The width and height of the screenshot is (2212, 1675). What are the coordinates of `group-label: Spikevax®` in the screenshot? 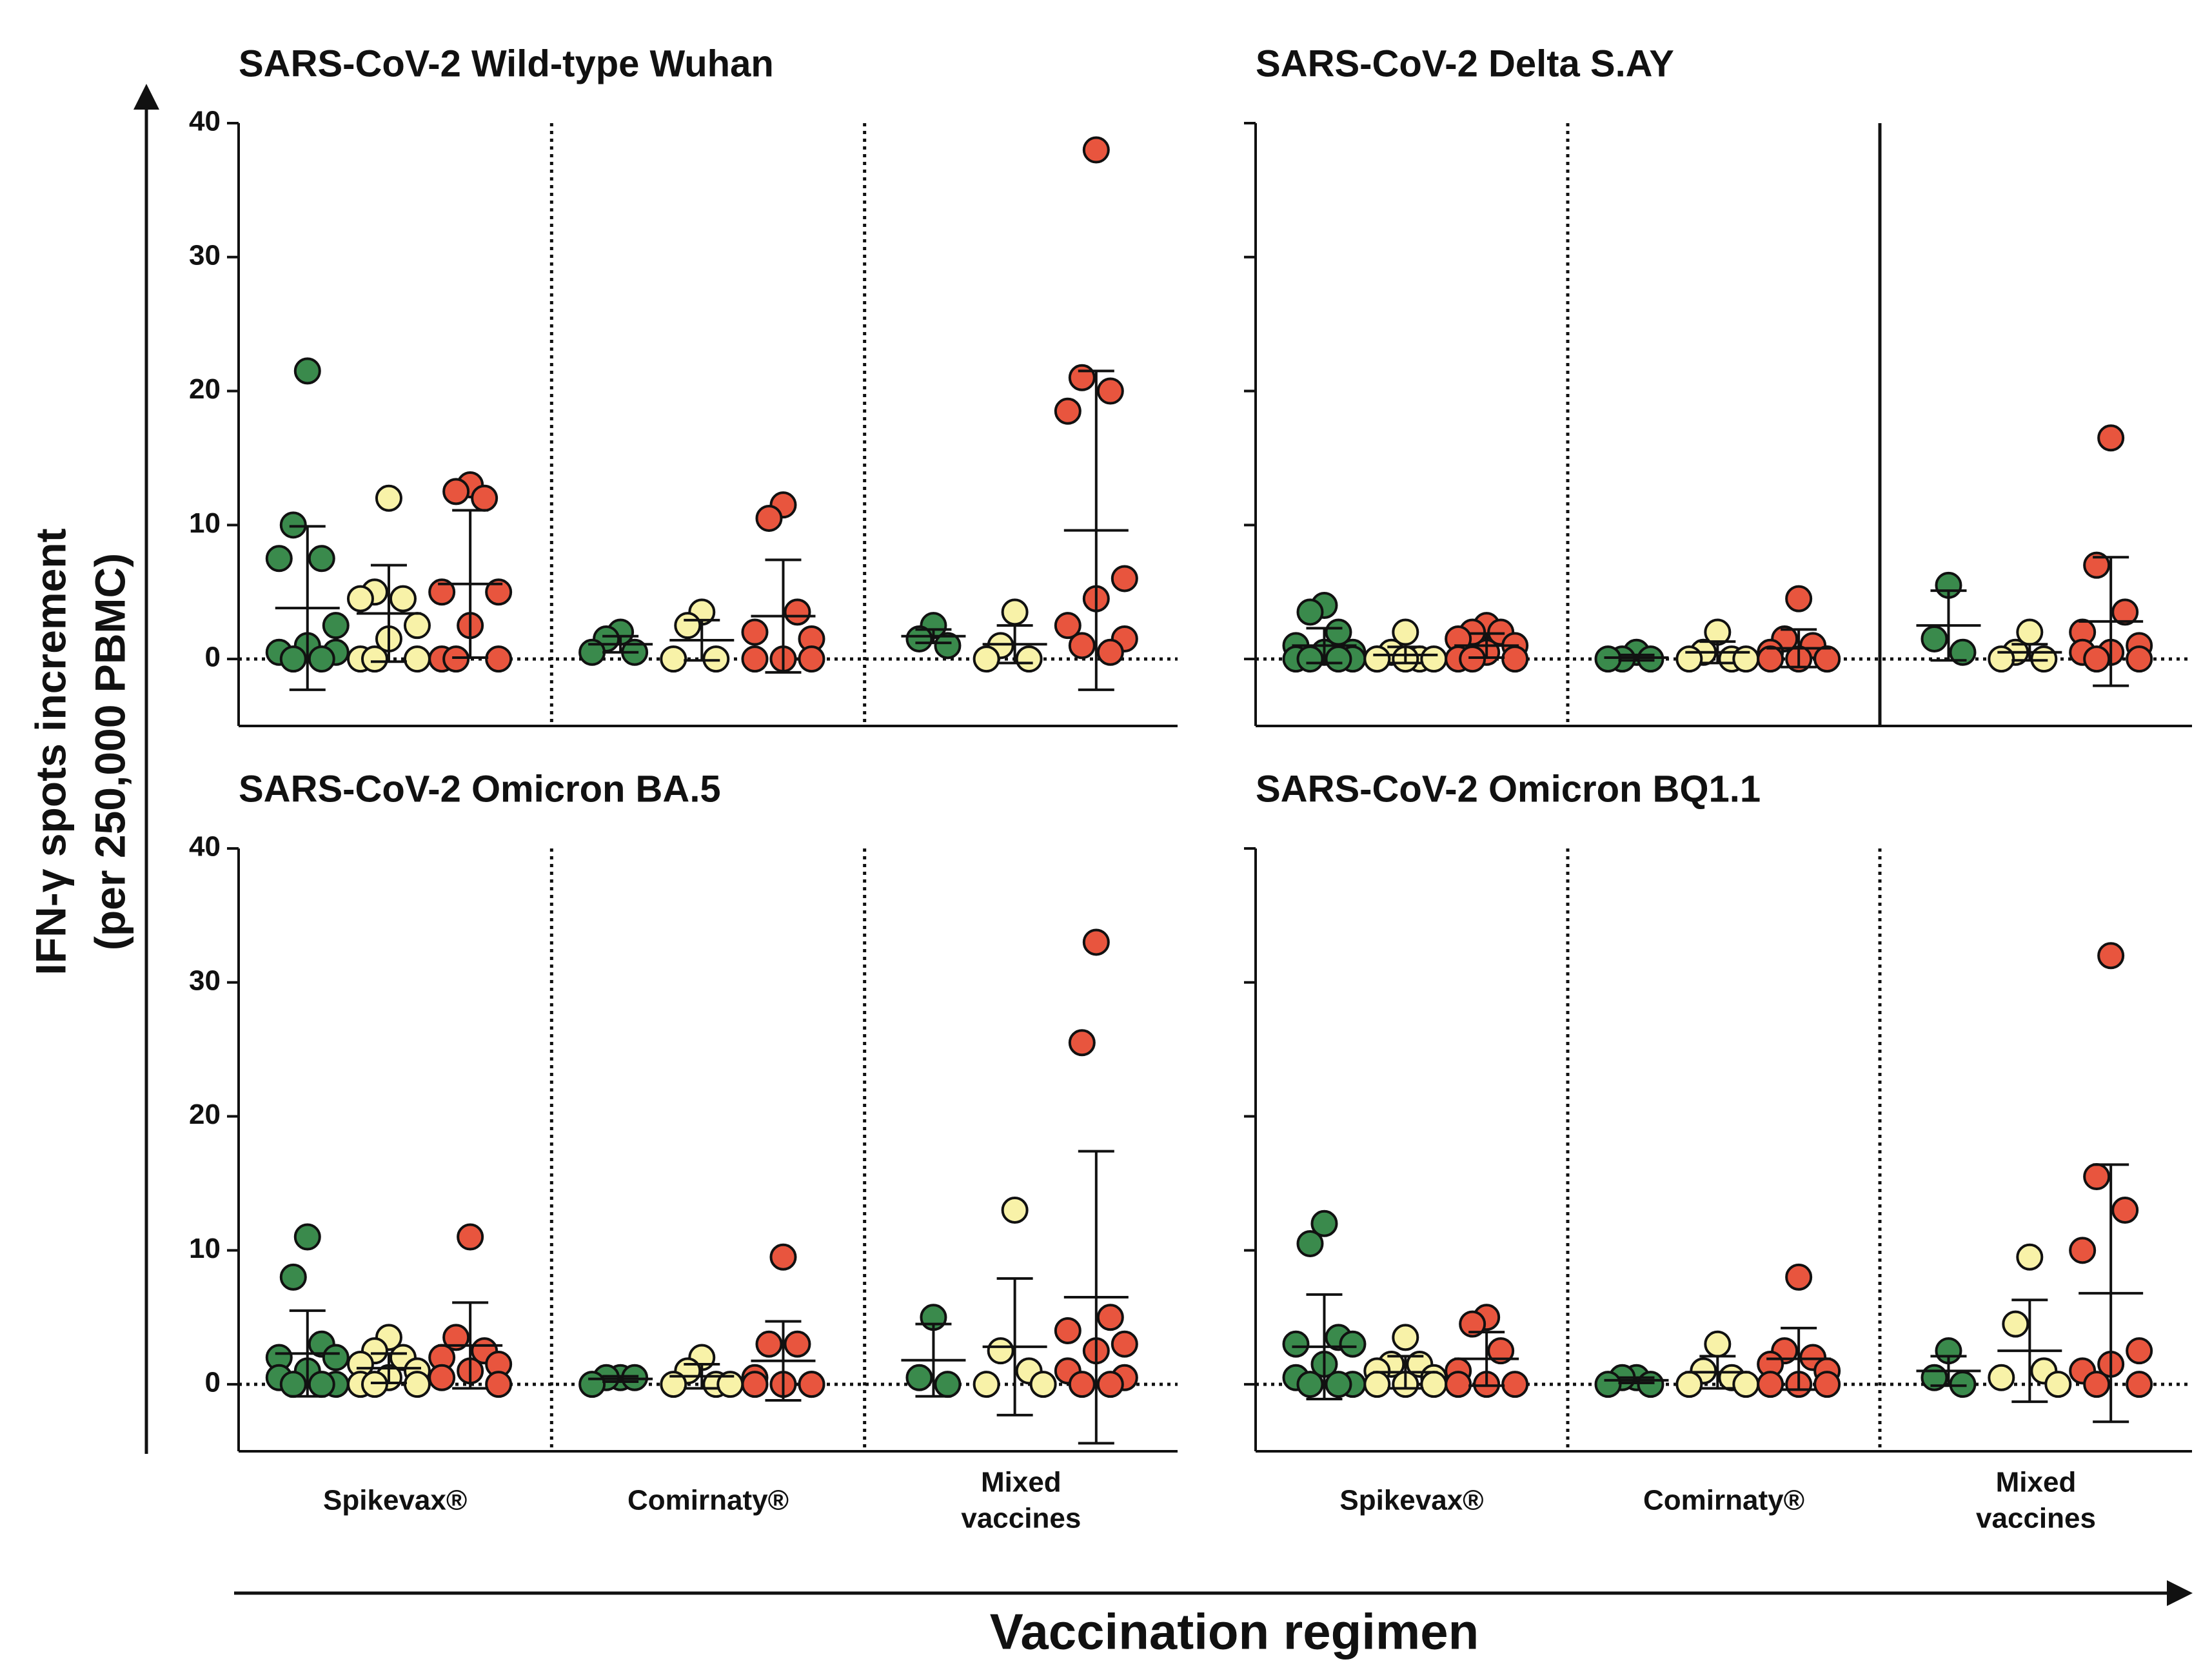 It's located at (1411, 1501).